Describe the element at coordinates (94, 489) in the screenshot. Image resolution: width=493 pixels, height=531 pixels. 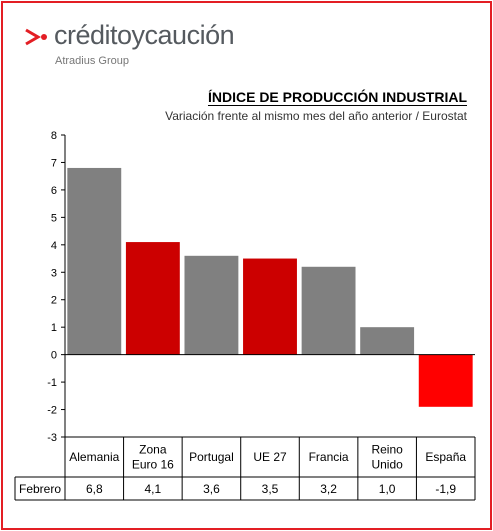
I see `data-table-value: 6,8` at that location.